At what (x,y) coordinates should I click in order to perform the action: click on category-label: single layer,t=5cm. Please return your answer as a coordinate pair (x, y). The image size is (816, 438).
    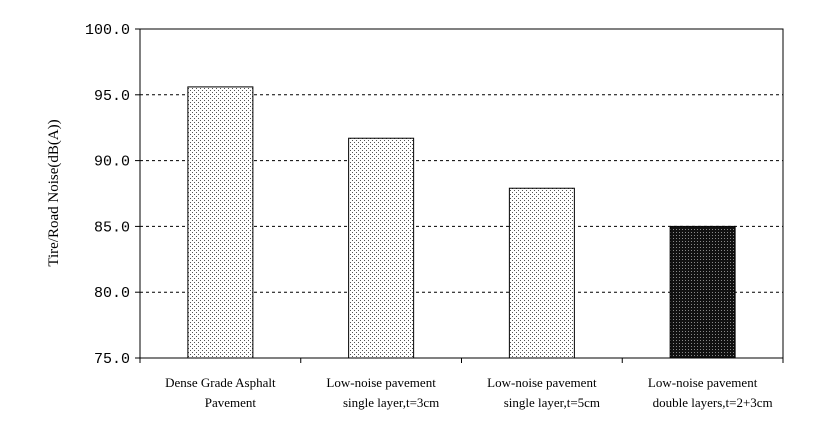
    Looking at the image, I should click on (552, 402).